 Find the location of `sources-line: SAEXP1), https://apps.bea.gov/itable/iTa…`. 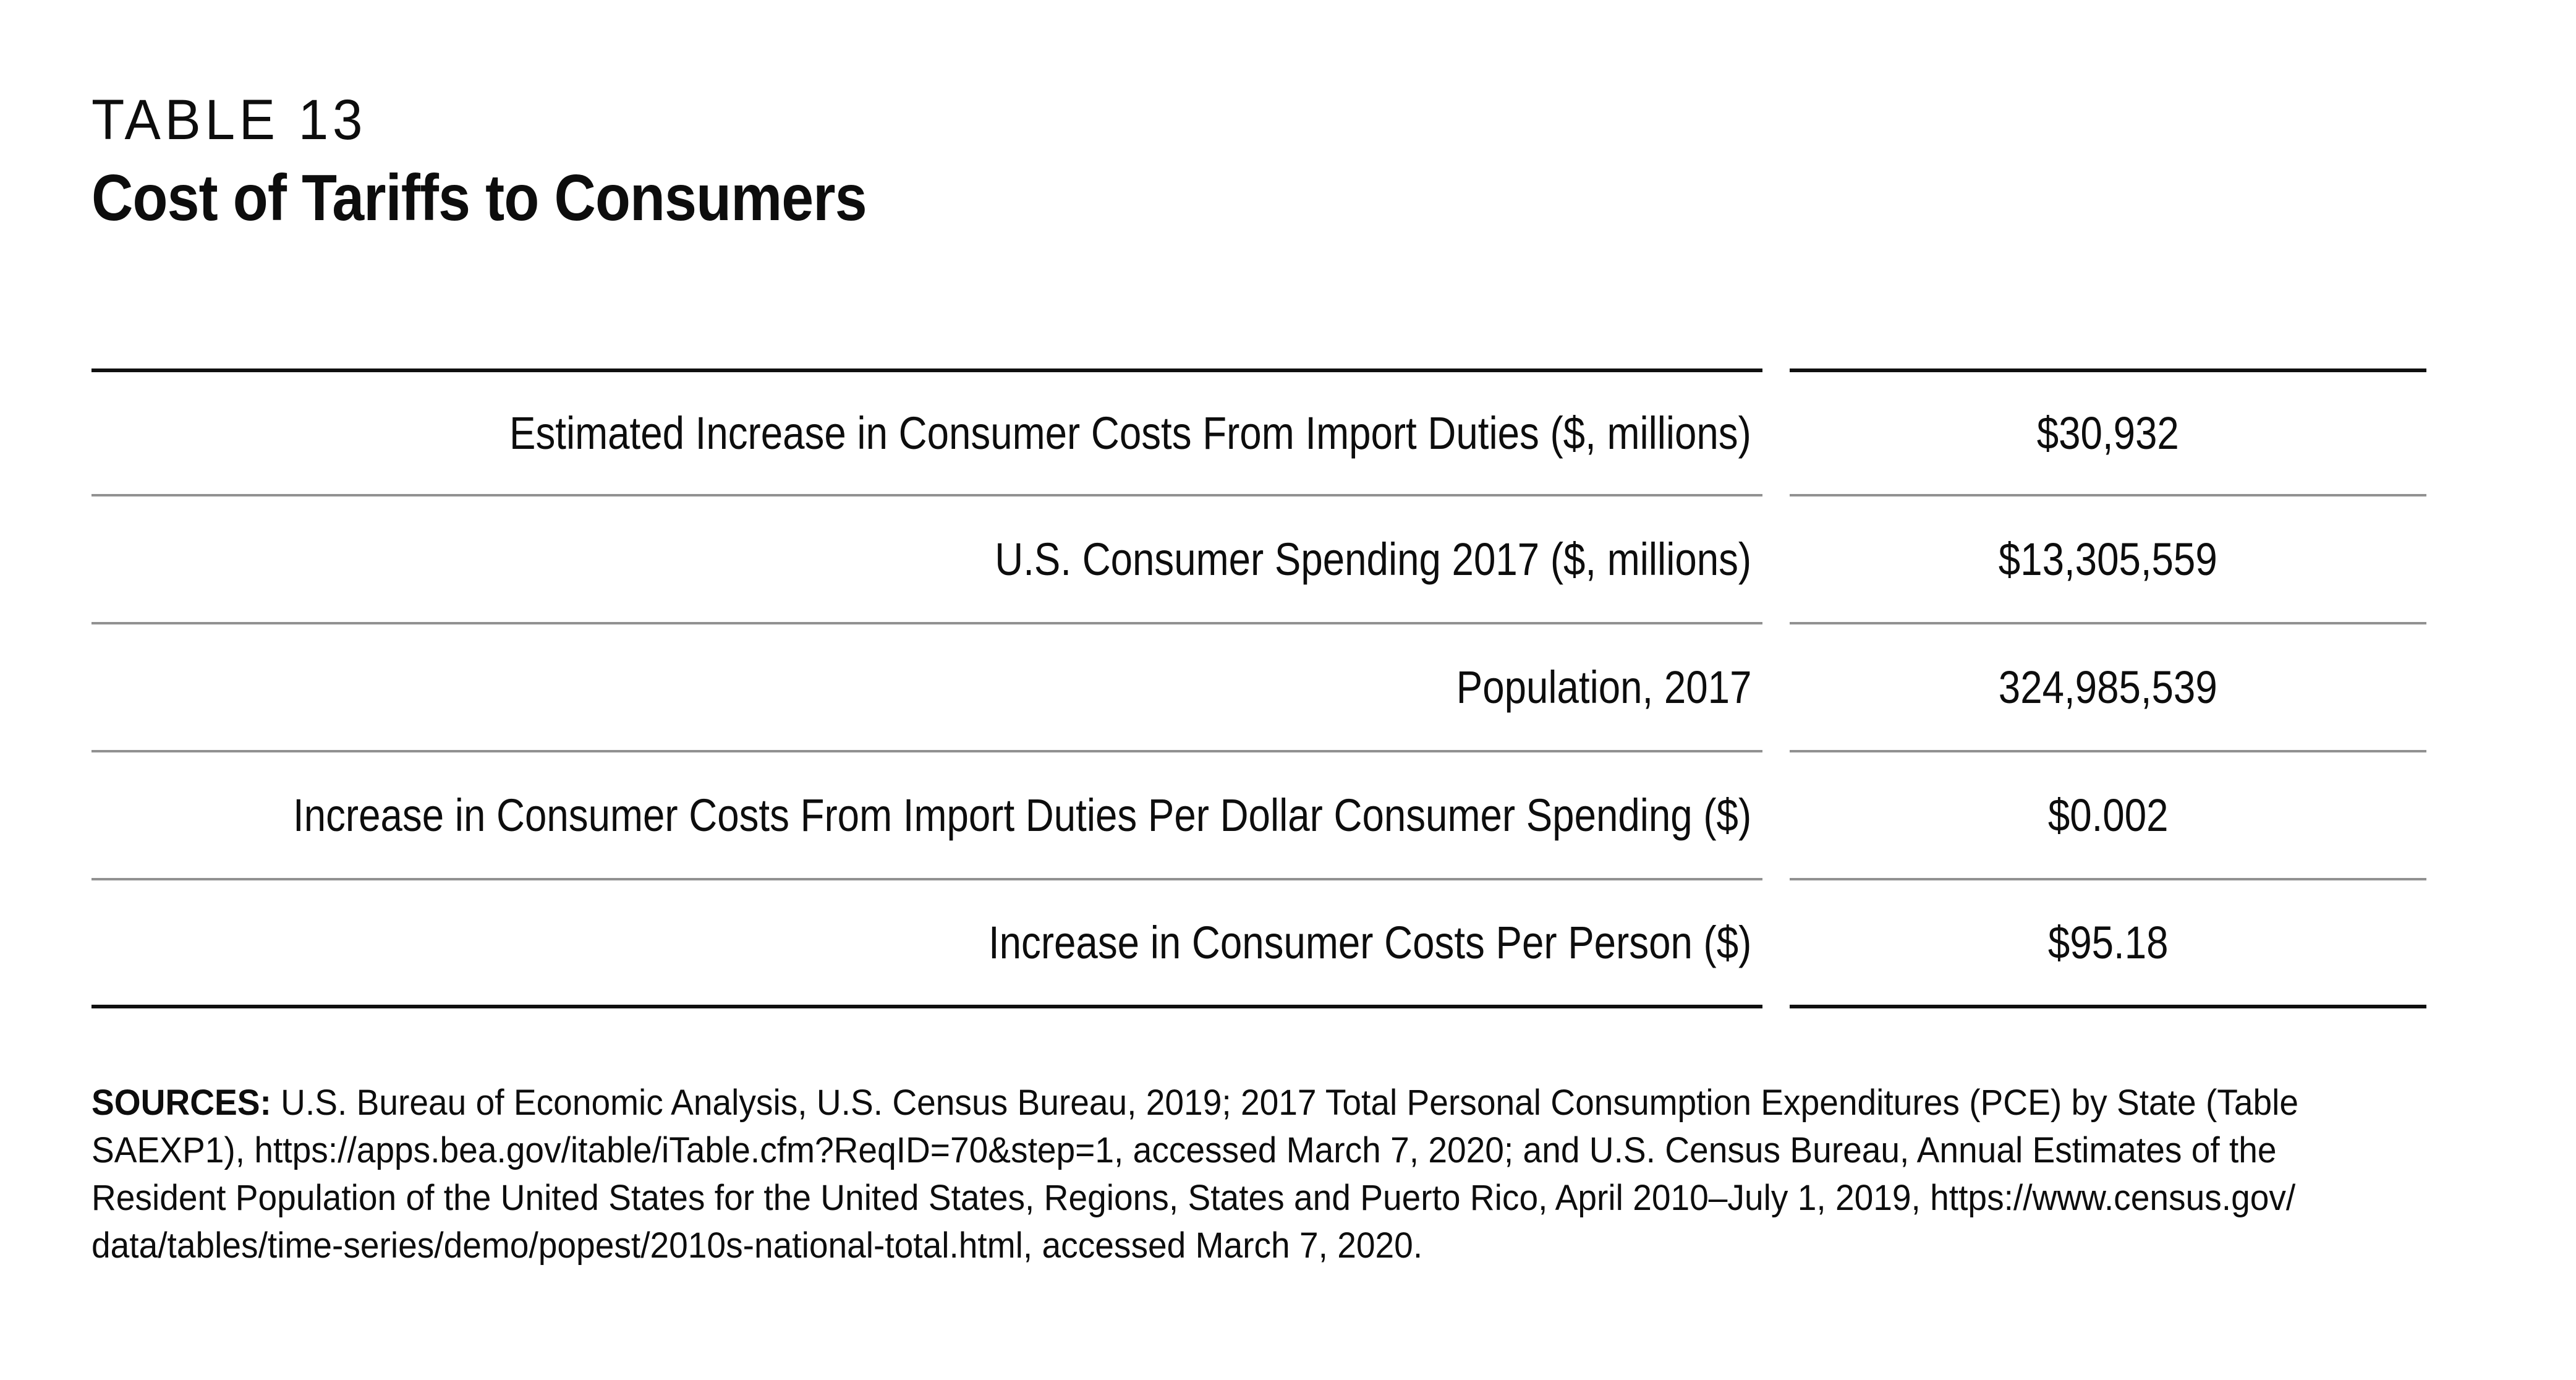

sources-line: SAEXP1), https://apps.bea.gov/itable/iTa… is located at coordinates (1184, 1150).